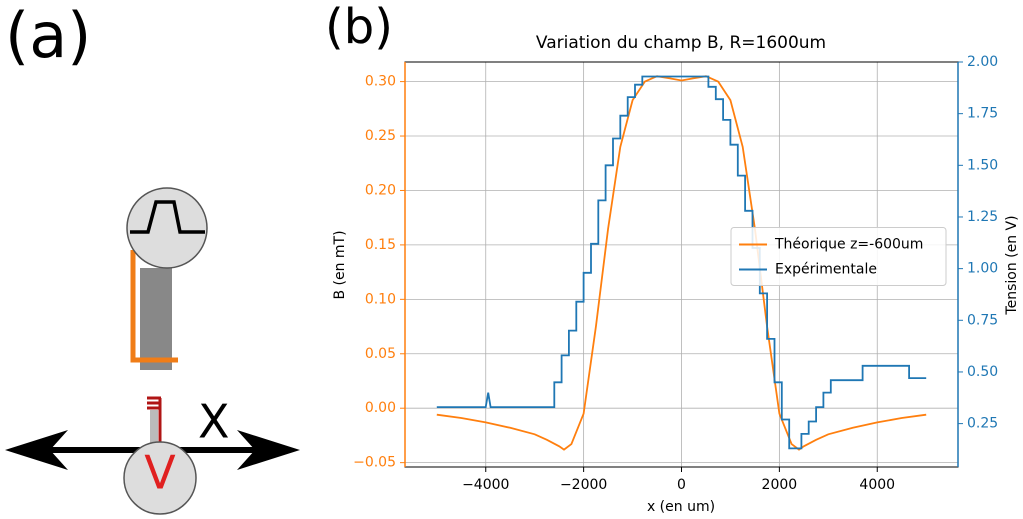 This screenshot has width=1023, height=519. I want to click on wire, so click(154, 306).